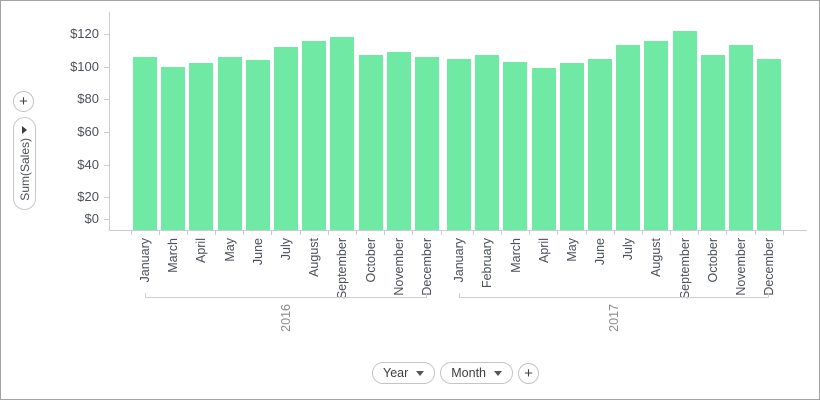 The image size is (820, 400). I want to click on value-field-pill-sum-sales: Sum(Sales), so click(24, 163).